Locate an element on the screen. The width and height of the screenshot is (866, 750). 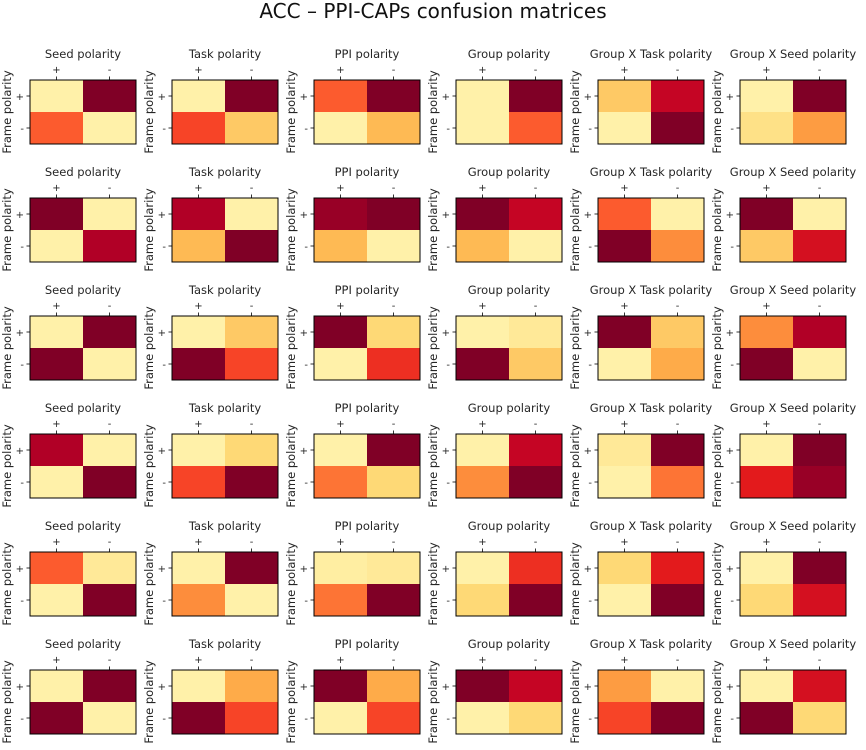
subplot-title: PPI polarity is located at coordinates (367, 172).